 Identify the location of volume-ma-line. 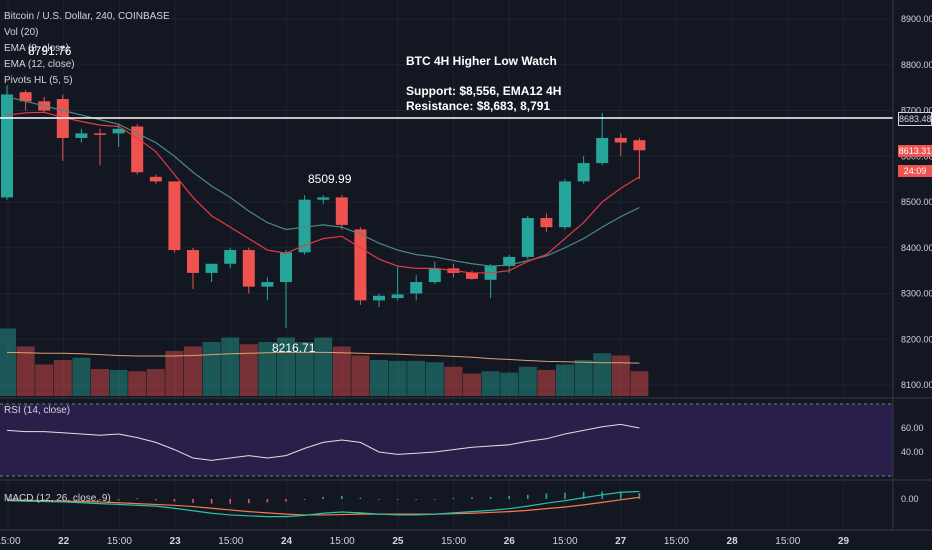
(323, 357).